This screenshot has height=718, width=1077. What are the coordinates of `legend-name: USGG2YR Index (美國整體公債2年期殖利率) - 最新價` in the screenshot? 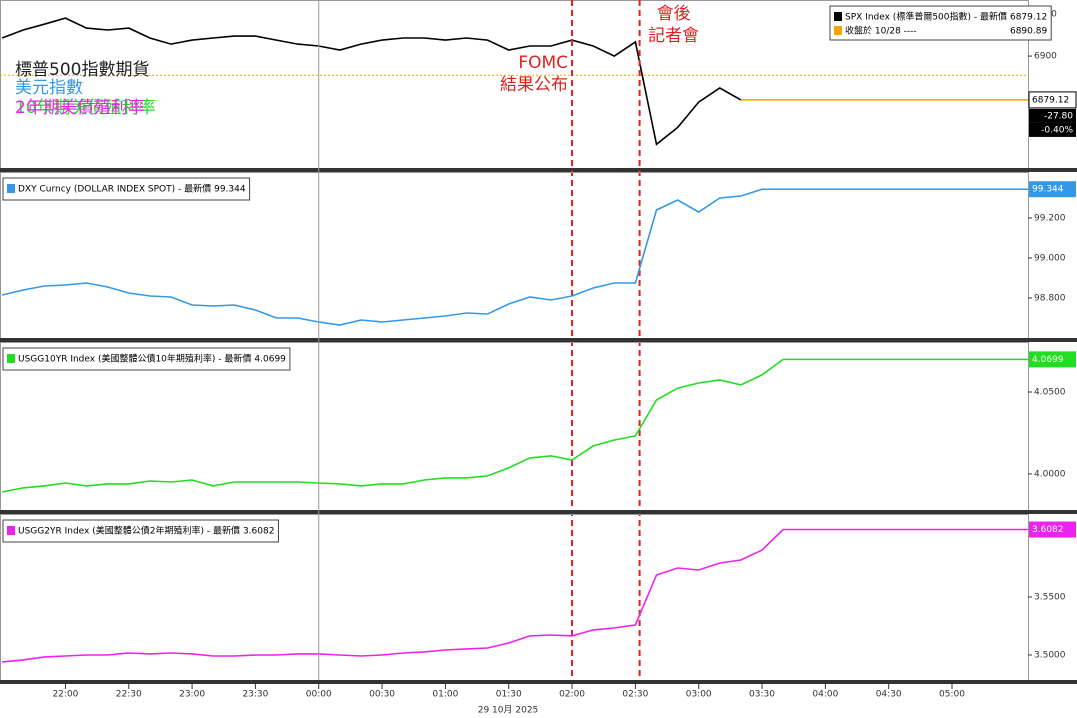 It's located at (129, 531).